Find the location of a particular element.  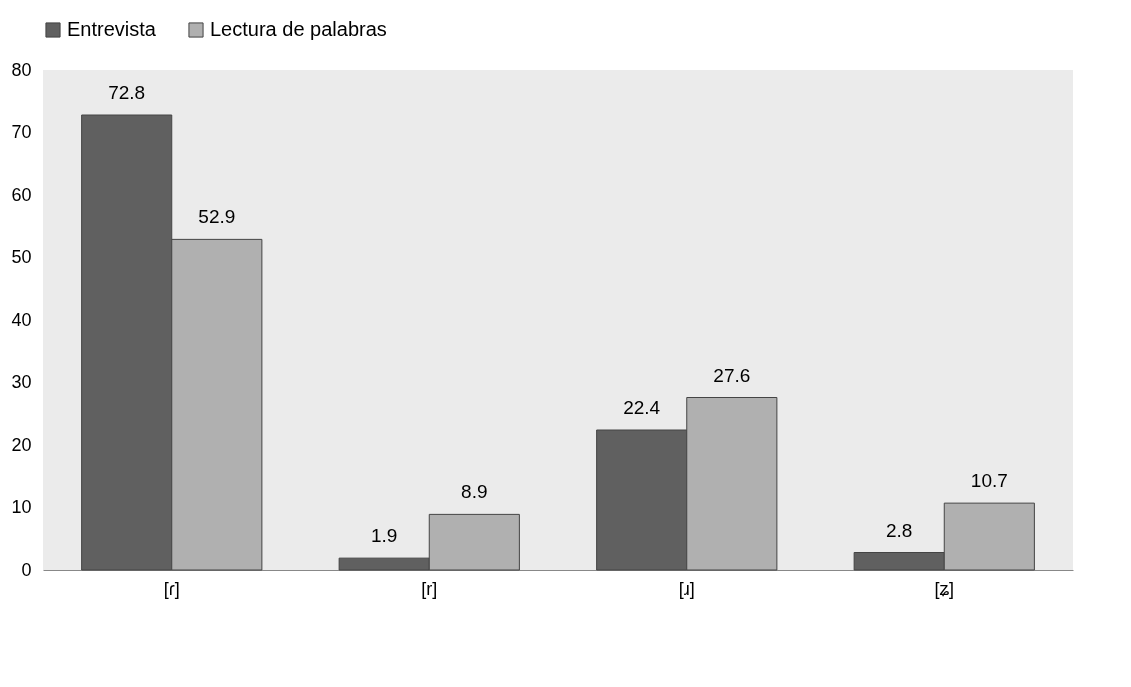

data-label: 8.9 is located at coordinates (474, 492).